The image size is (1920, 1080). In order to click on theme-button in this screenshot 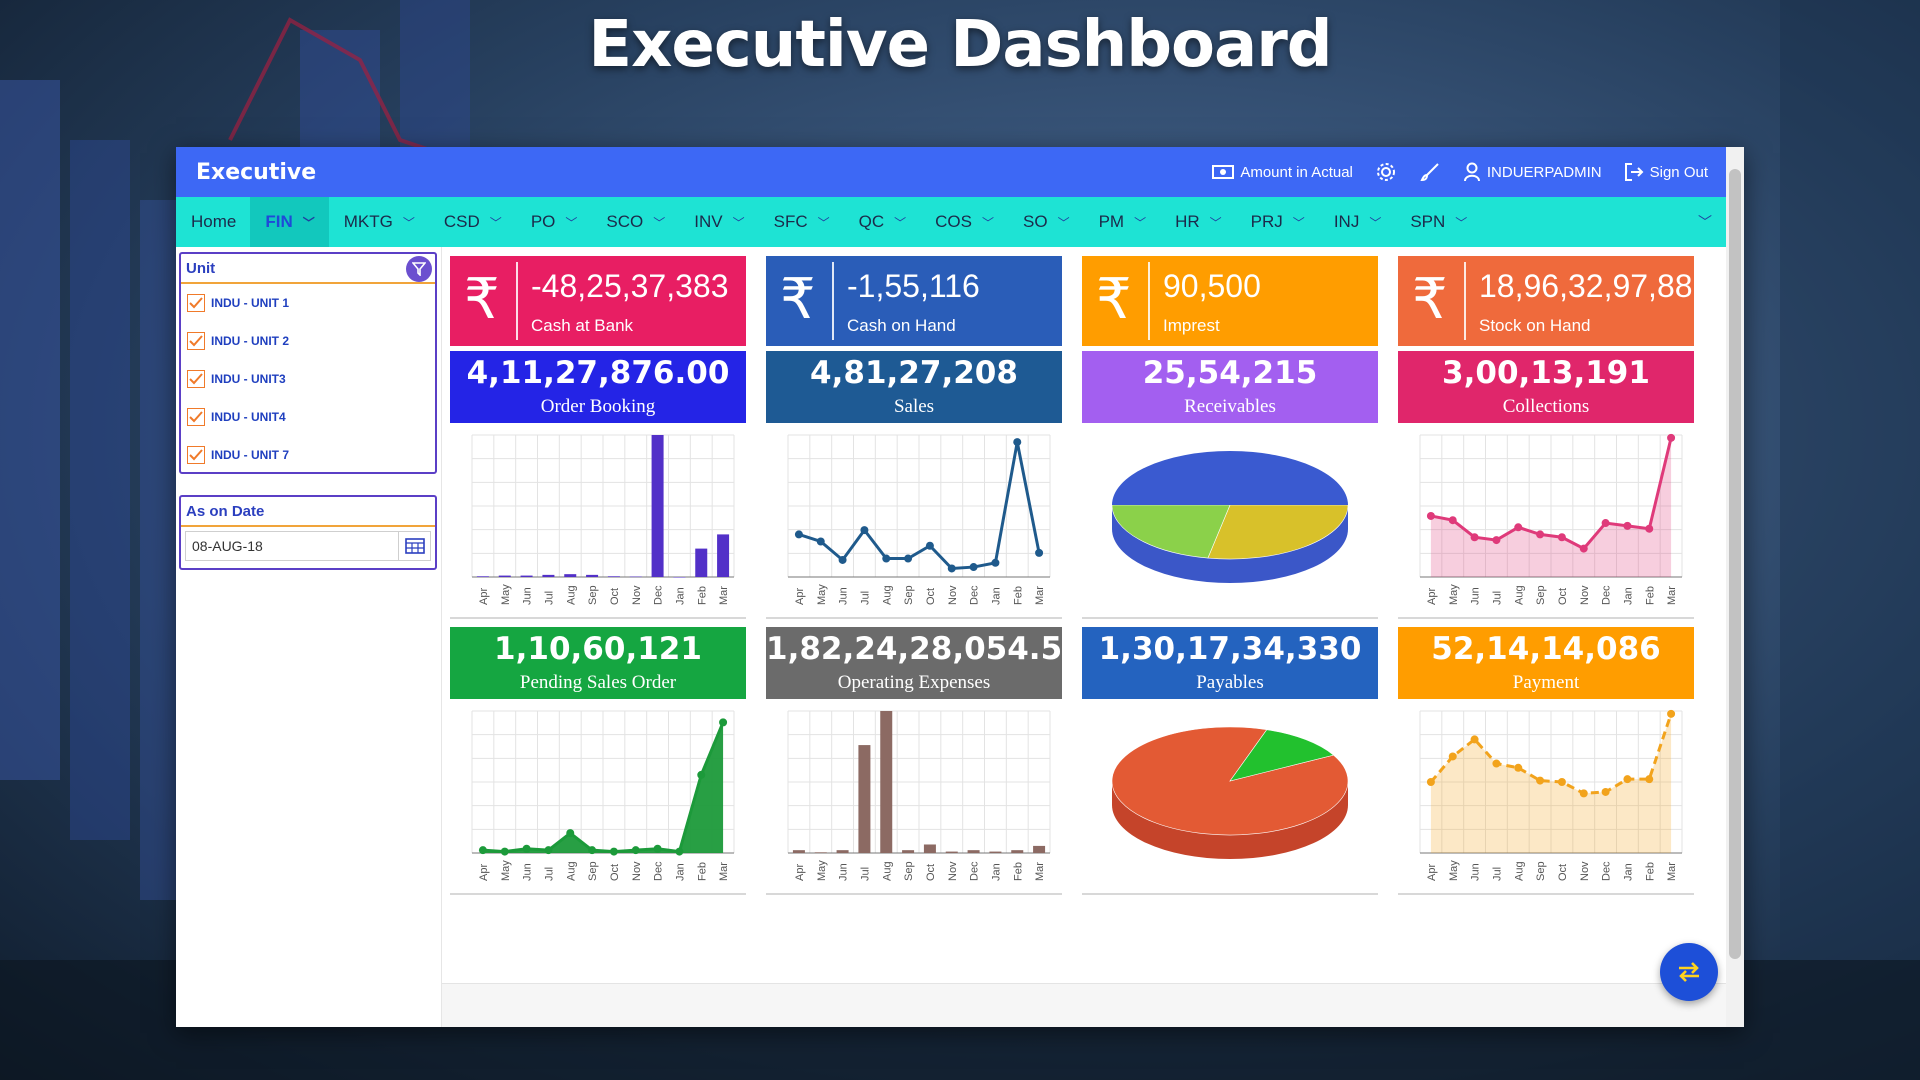, I will do `click(1430, 172)`.